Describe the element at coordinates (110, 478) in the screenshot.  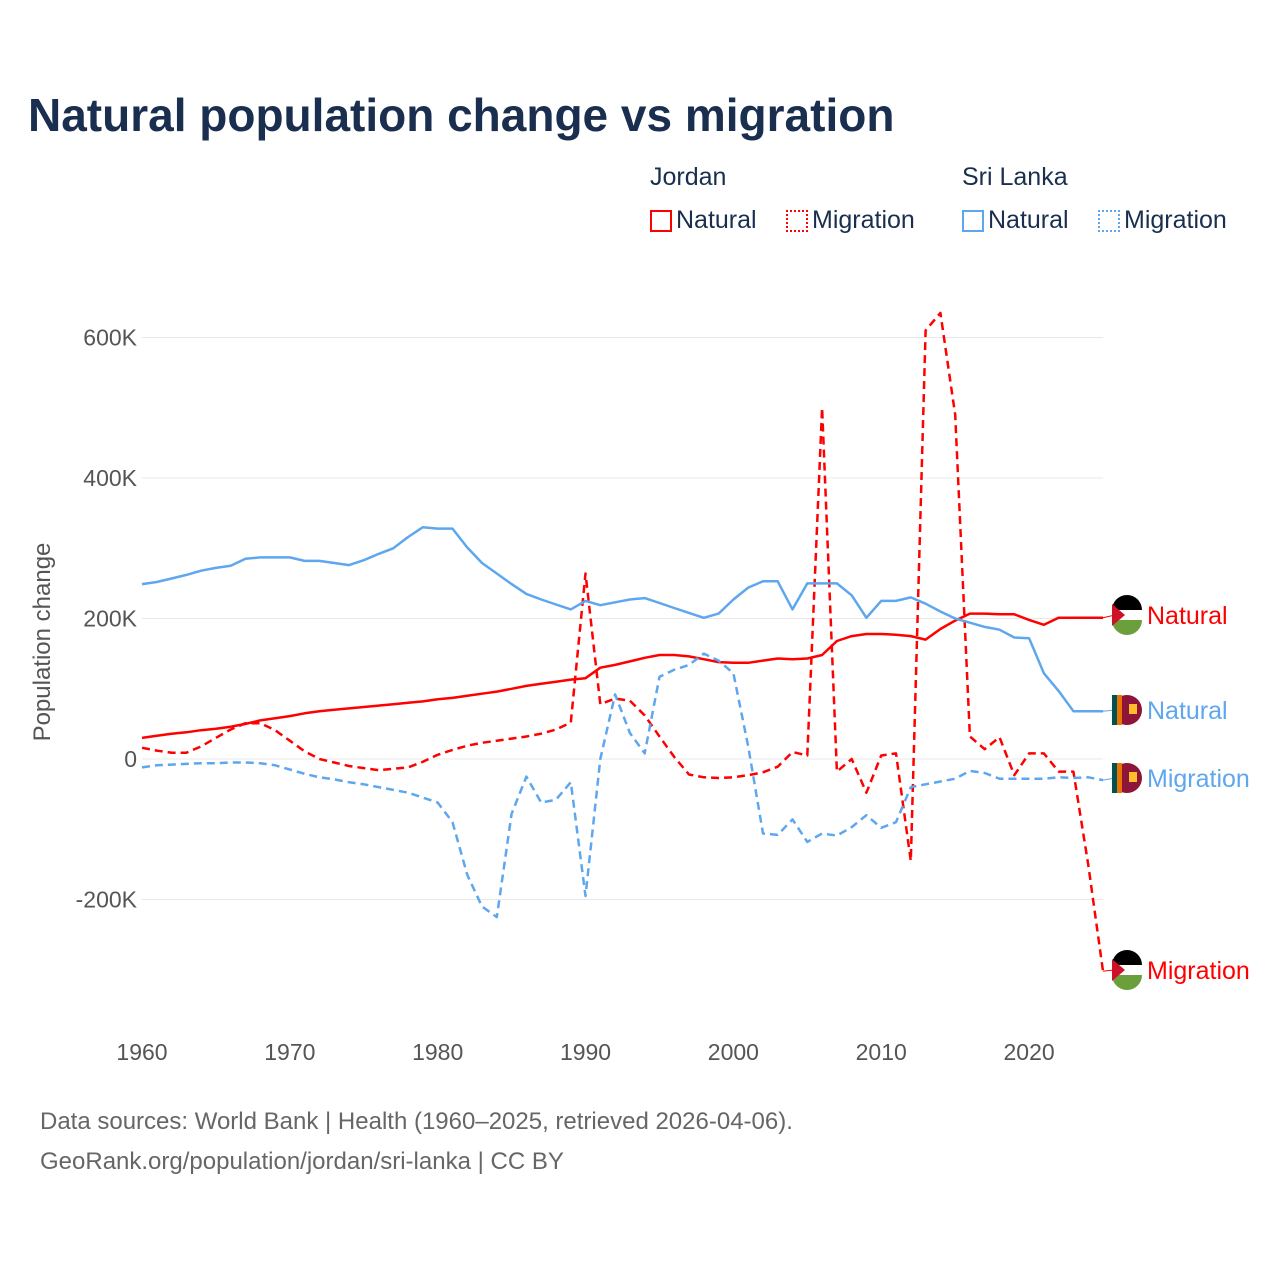
I see `y-tick-label: 400K` at that location.